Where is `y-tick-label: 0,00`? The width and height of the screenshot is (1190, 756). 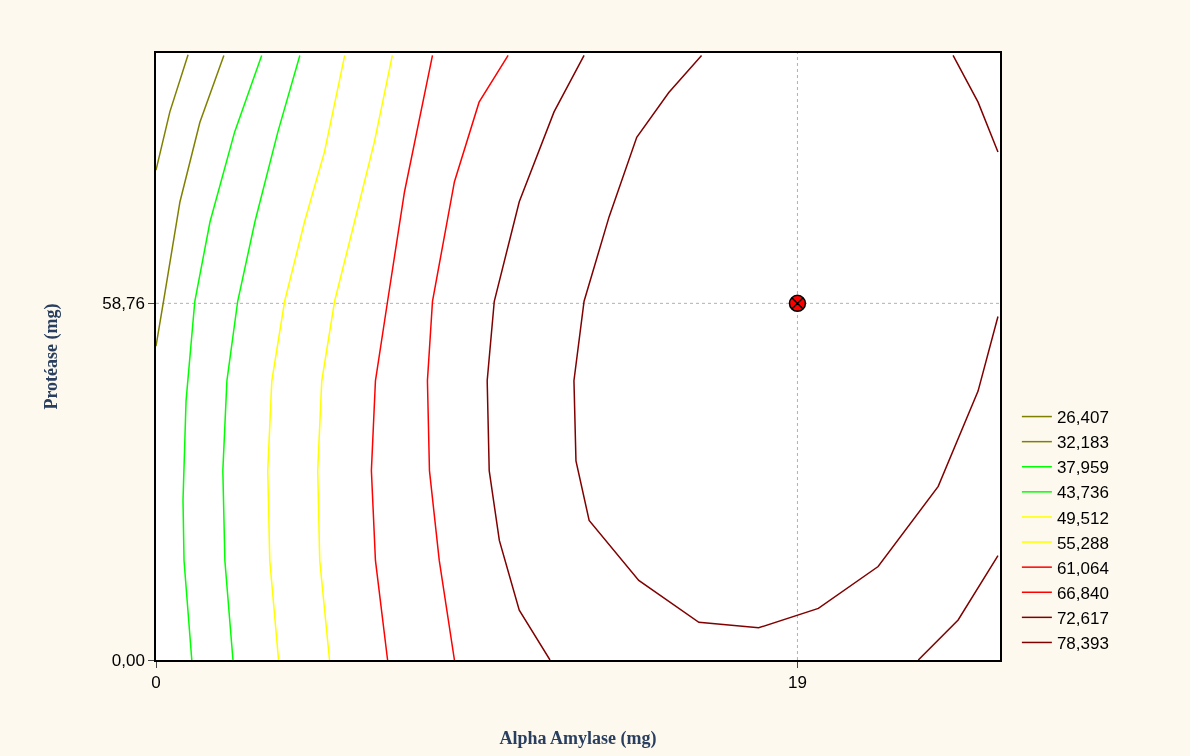 y-tick-label: 0,00 is located at coordinates (128, 660).